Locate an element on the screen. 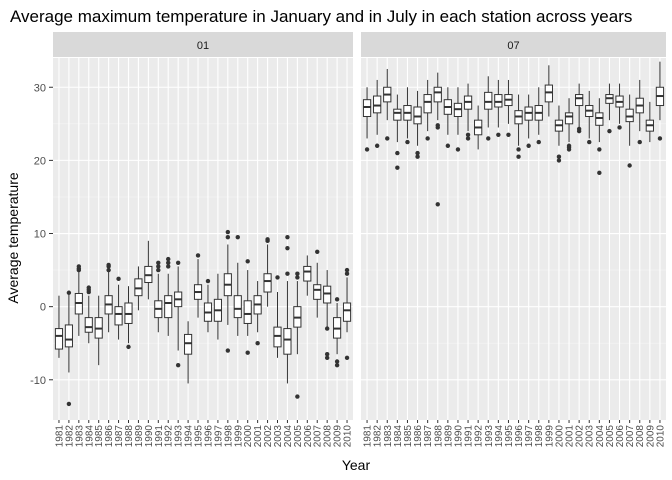  box-01-1992 is located at coordinates (168, 296).